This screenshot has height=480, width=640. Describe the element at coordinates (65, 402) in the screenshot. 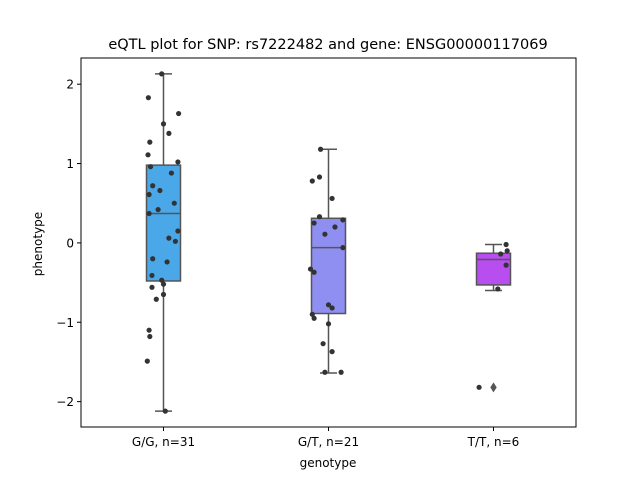

I see `y-tick-label: −2` at that location.